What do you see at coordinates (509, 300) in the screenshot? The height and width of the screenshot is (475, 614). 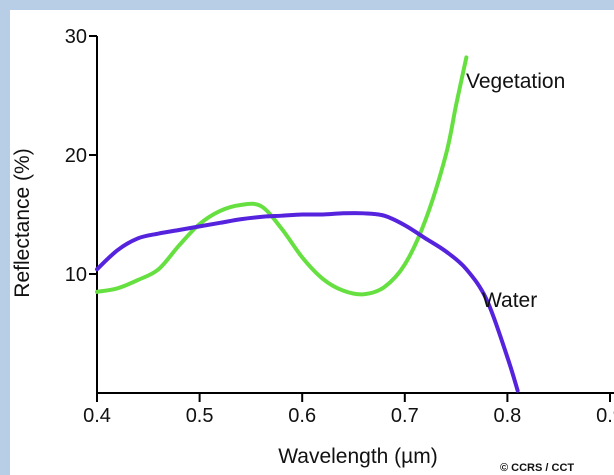 I see `water-series-label: Water` at bounding box center [509, 300].